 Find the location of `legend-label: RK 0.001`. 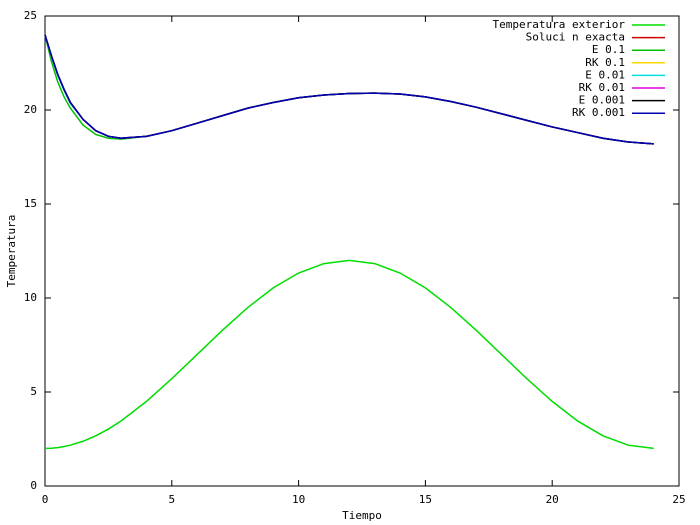

legend-label: RK 0.001 is located at coordinates (598, 112).